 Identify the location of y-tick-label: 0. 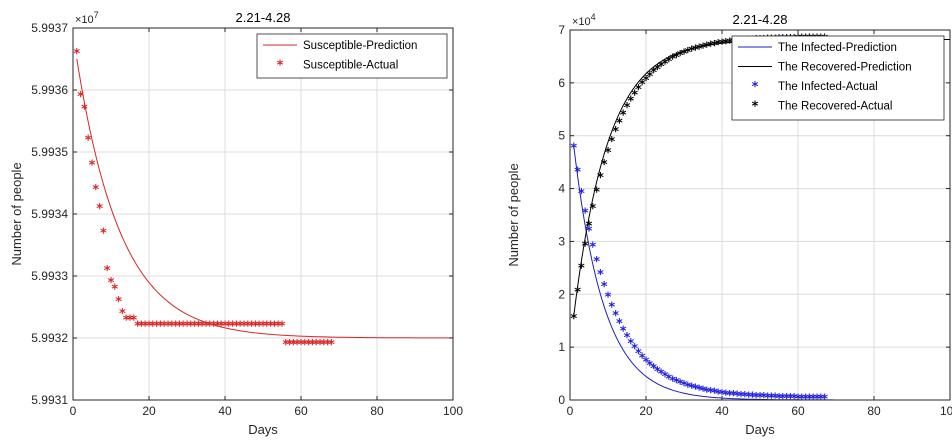
(561, 400).